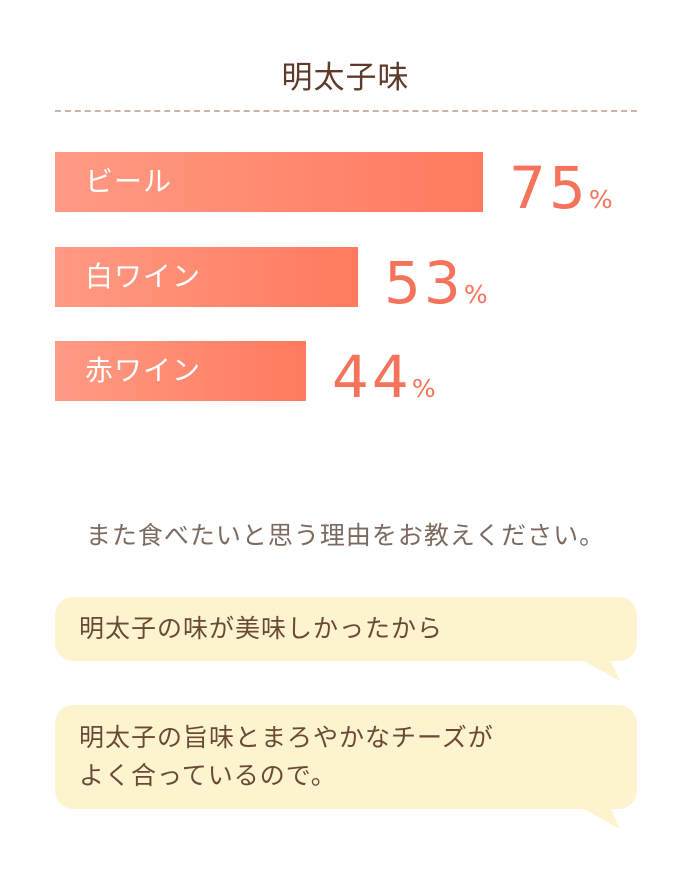 The image size is (691, 892). I want to click on question-text: また食べたいと思う理由をお教えください。, so click(345, 535).